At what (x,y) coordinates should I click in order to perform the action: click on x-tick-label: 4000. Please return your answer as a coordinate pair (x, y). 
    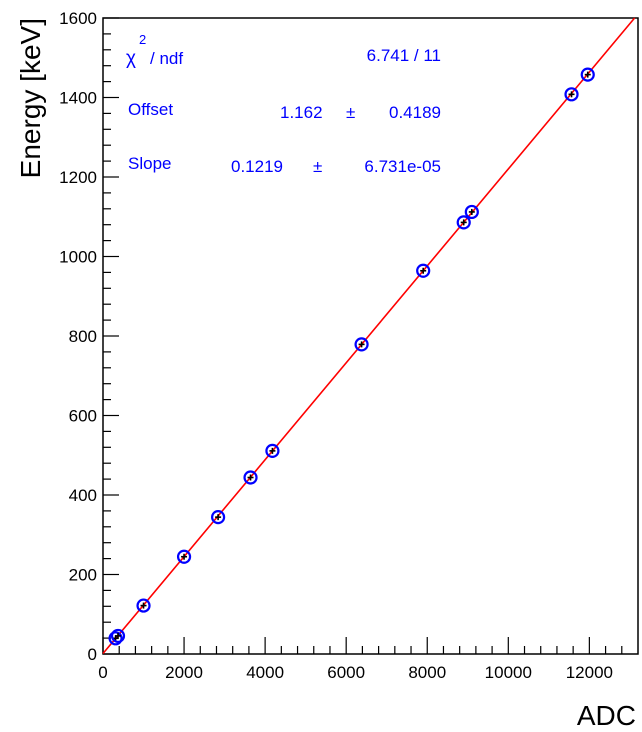
    Looking at the image, I should click on (265, 672).